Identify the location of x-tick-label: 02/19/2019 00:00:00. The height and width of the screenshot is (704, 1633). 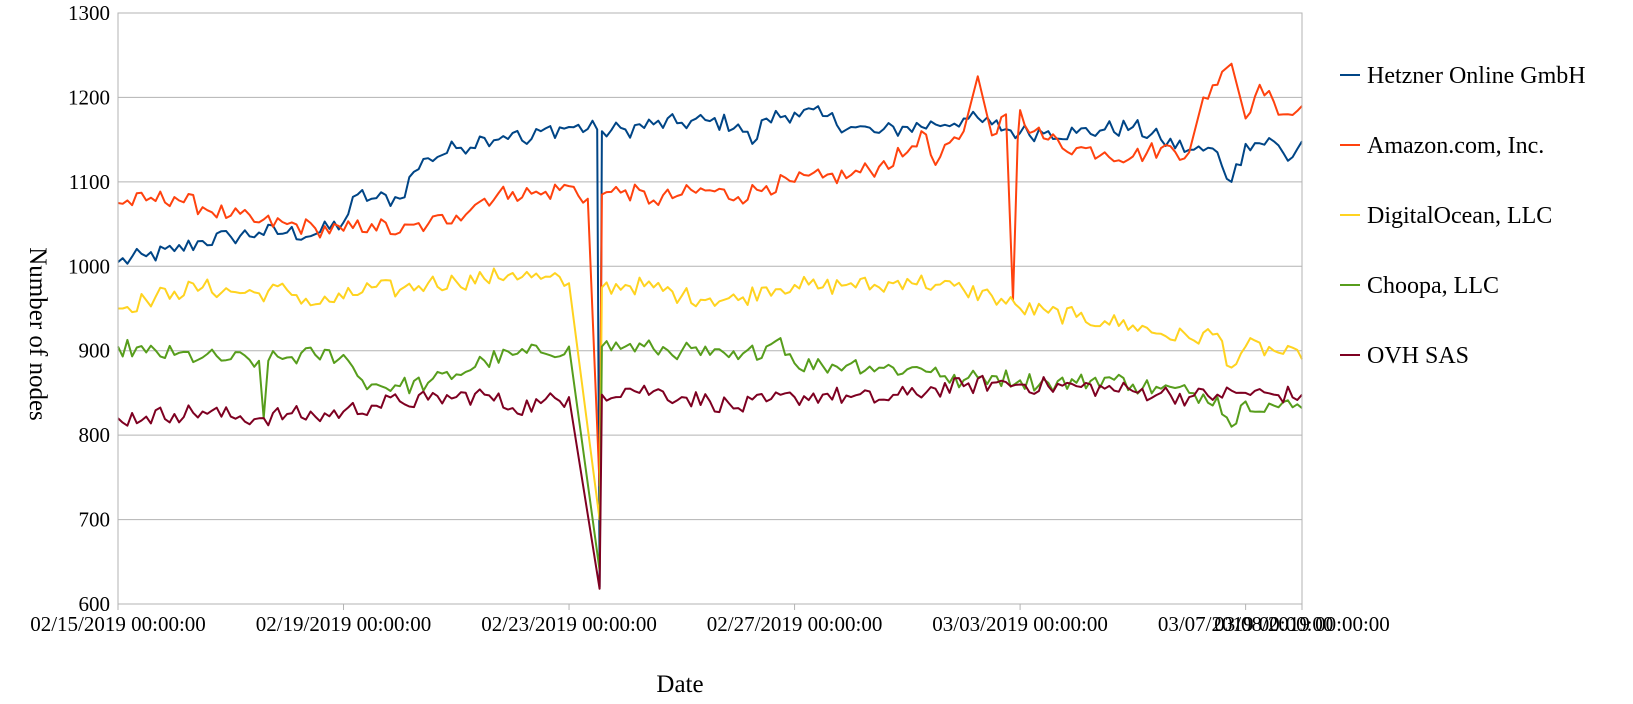
(344, 624).